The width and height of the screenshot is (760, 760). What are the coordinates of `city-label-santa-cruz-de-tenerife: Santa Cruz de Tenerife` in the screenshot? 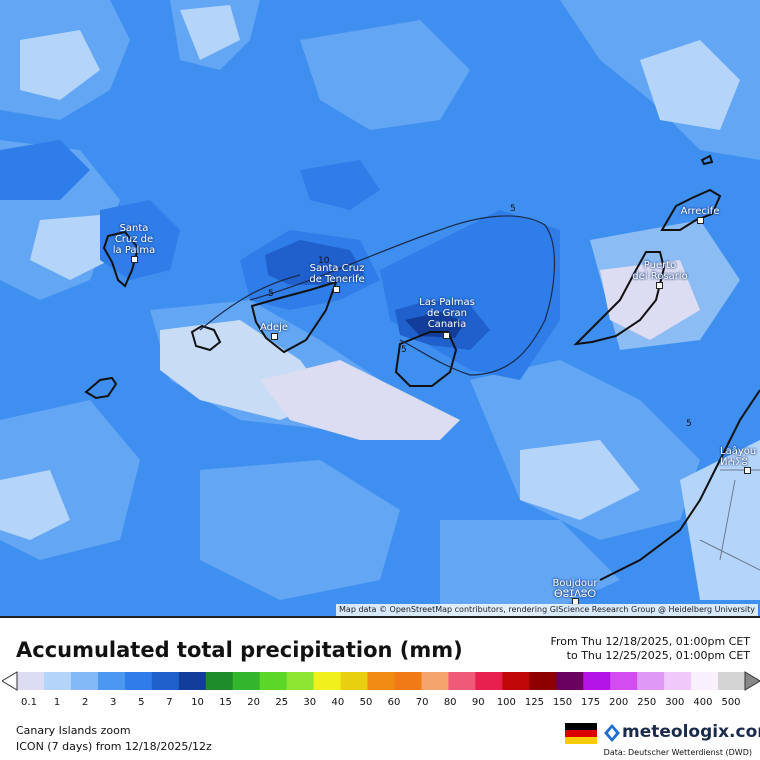 It's located at (337, 274).